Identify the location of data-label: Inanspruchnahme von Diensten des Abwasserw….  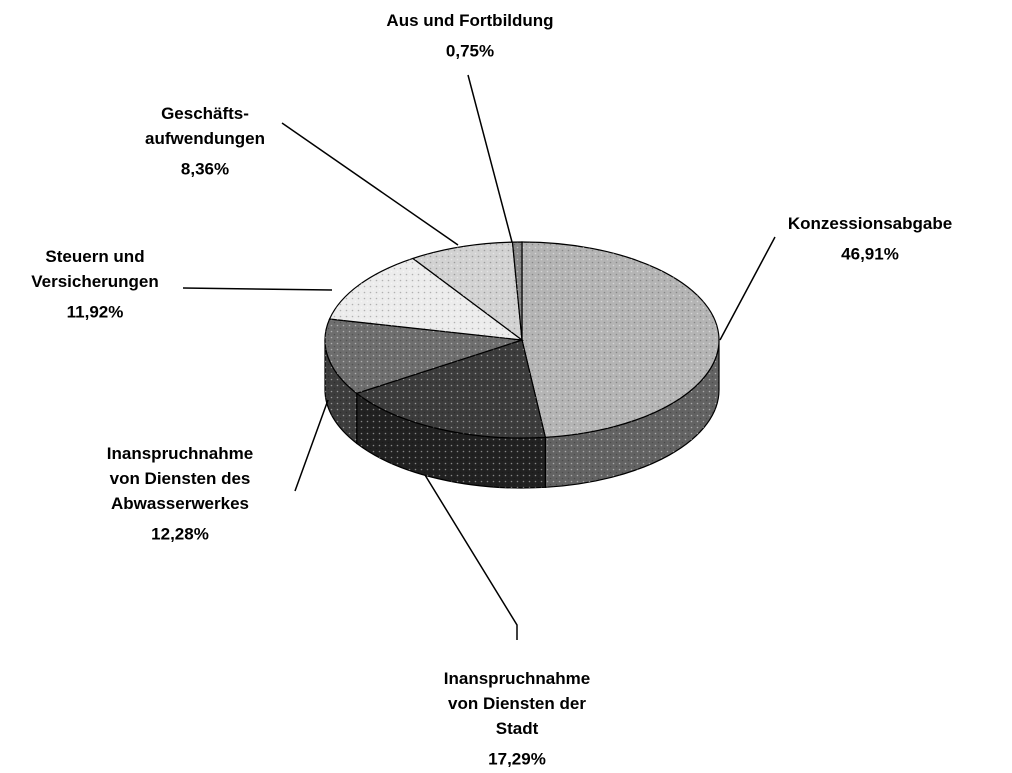
(180, 478).